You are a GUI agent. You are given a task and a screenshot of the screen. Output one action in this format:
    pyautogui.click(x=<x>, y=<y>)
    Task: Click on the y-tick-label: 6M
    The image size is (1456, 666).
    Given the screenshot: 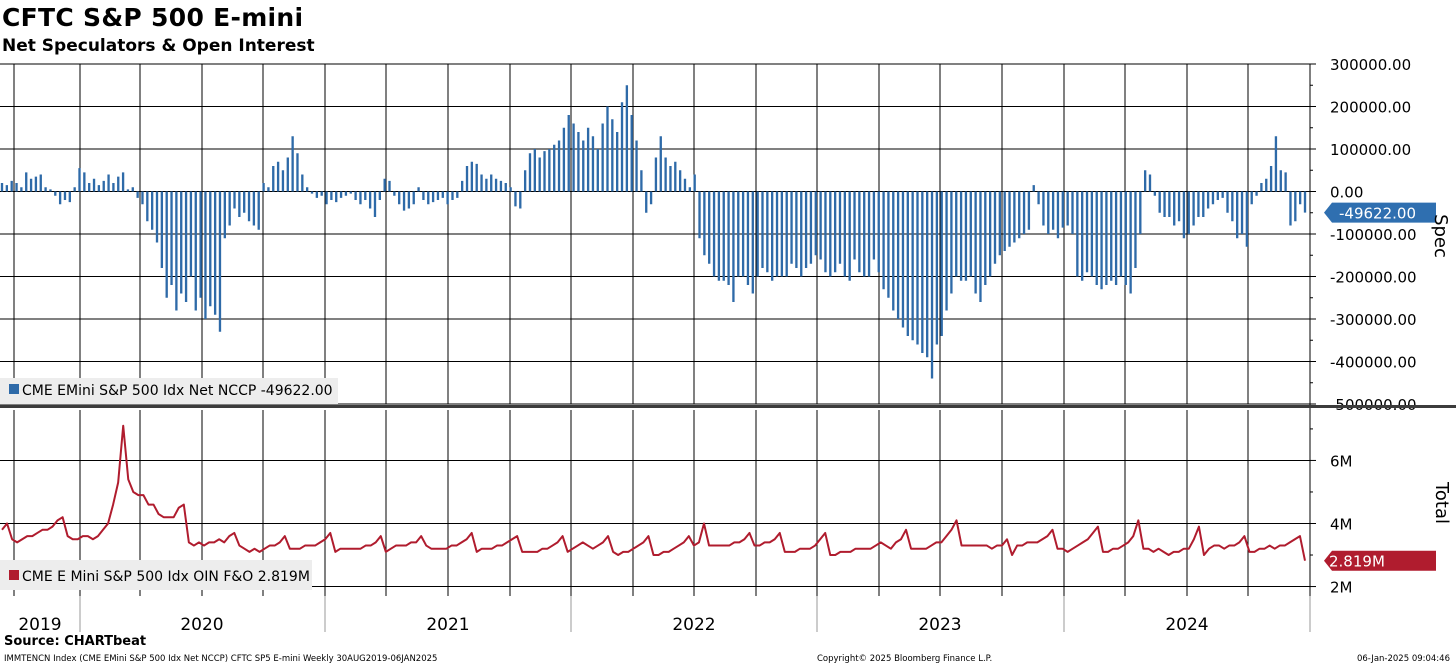 What is the action you would take?
    pyautogui.click(x=1341, y=461)
    